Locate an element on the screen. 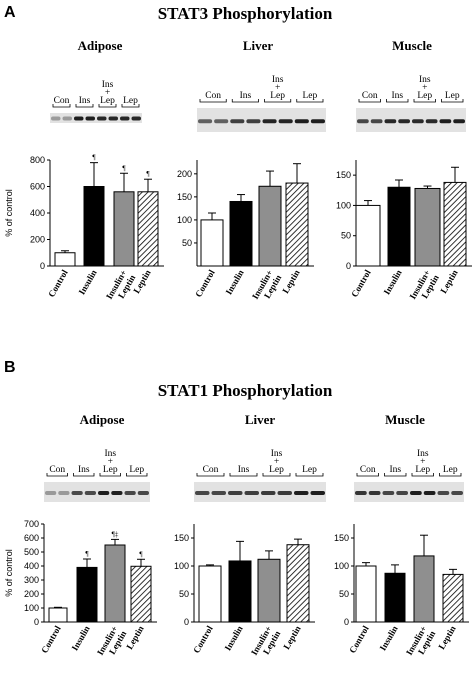 Image resolution: width=474 pixels, height=686 pixels. y-tick-label: 0 is located at coordinates (346, 622).